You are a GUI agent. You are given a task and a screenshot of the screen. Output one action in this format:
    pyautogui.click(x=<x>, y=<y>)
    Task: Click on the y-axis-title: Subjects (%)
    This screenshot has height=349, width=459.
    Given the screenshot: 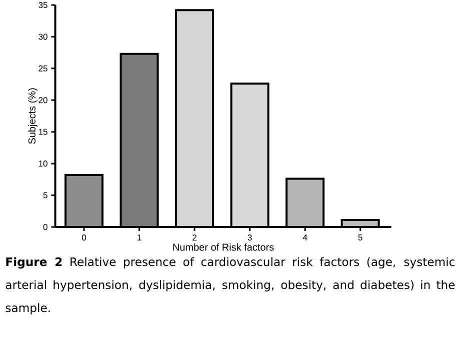 What is the action you would take?
    pyautogui.click(x=33, y=116)
    